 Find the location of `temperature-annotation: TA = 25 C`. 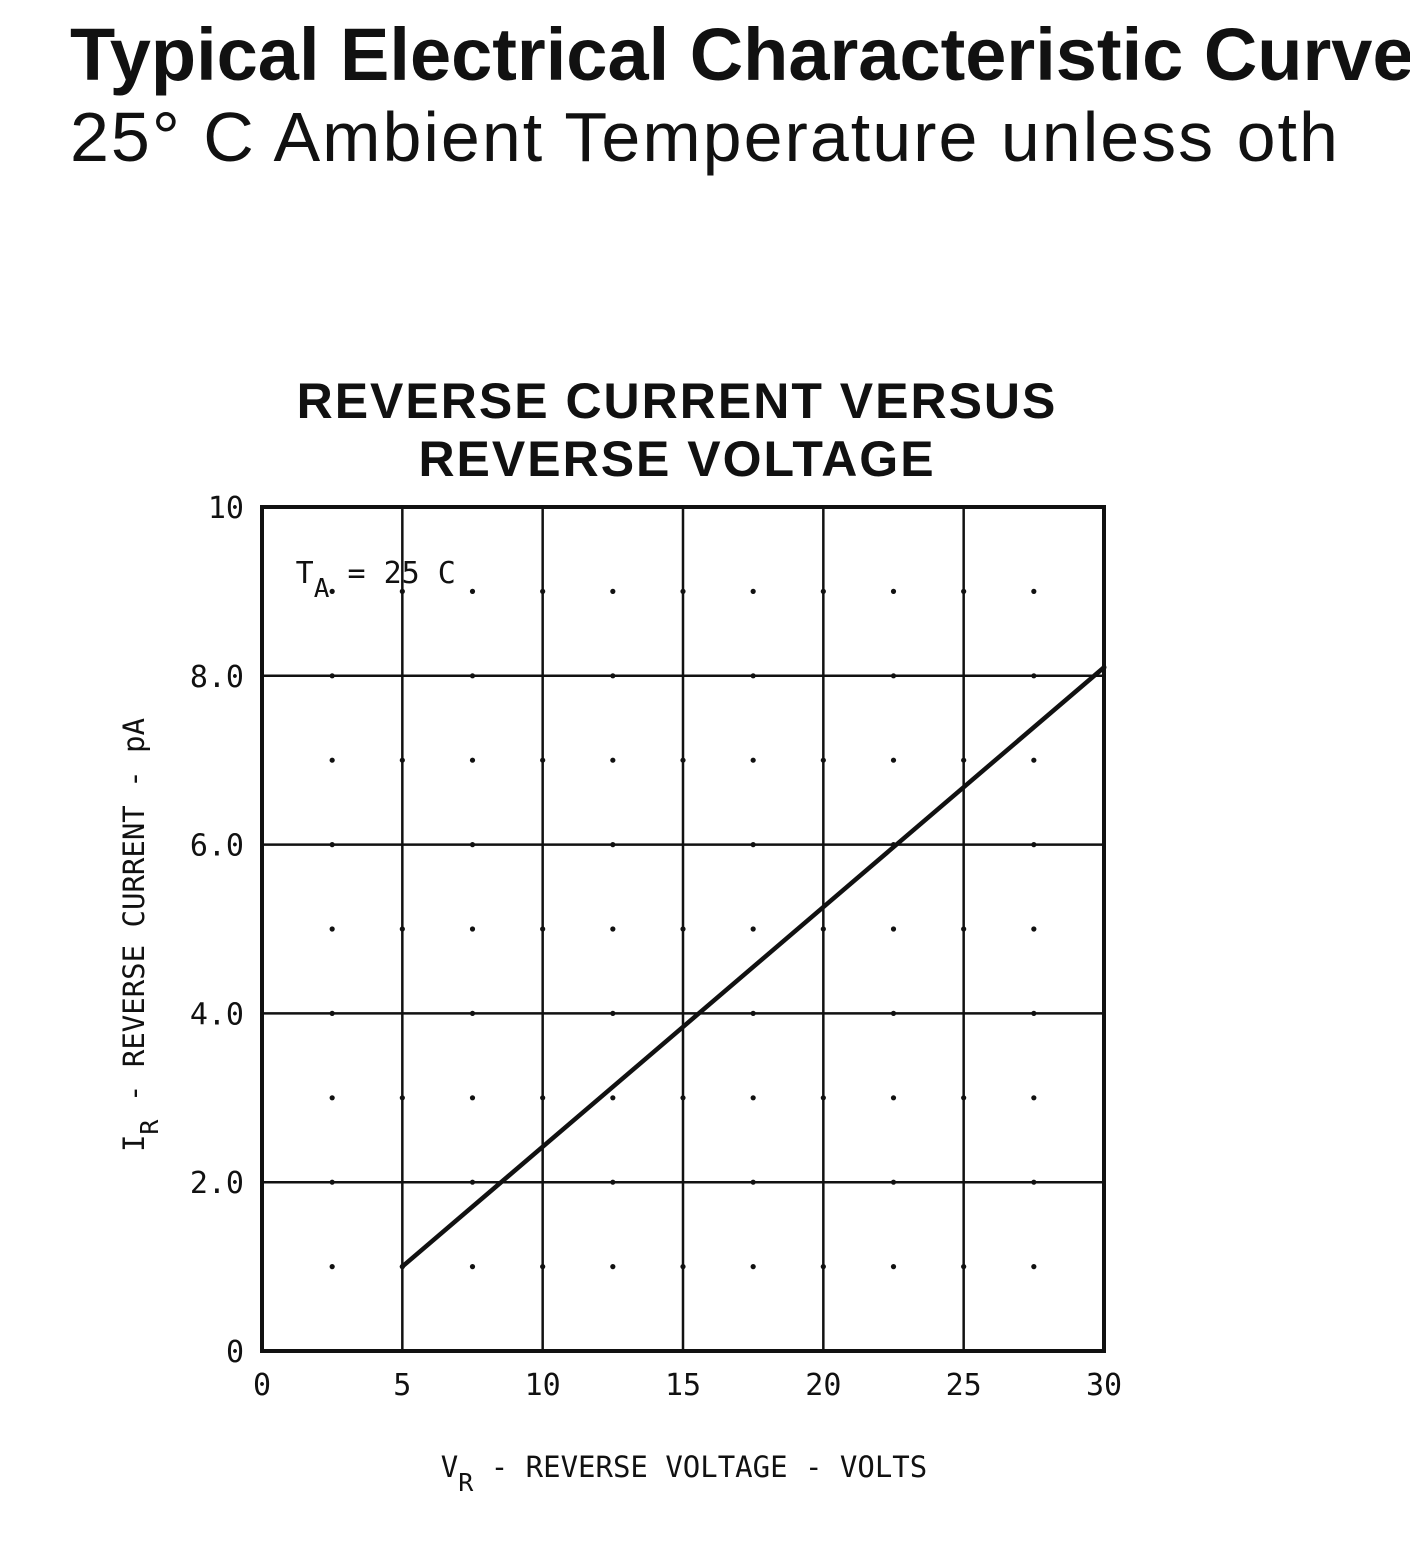

temperature-annotation: TA = 25 C is located at coordinates (376, 580).